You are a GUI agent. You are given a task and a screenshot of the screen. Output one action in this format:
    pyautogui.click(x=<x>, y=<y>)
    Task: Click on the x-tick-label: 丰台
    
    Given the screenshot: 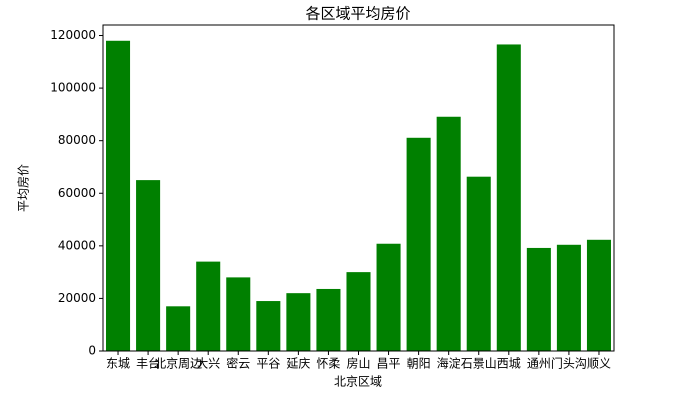 What is the action you would take?
    pyautogui.click(x=148, y=363)
    